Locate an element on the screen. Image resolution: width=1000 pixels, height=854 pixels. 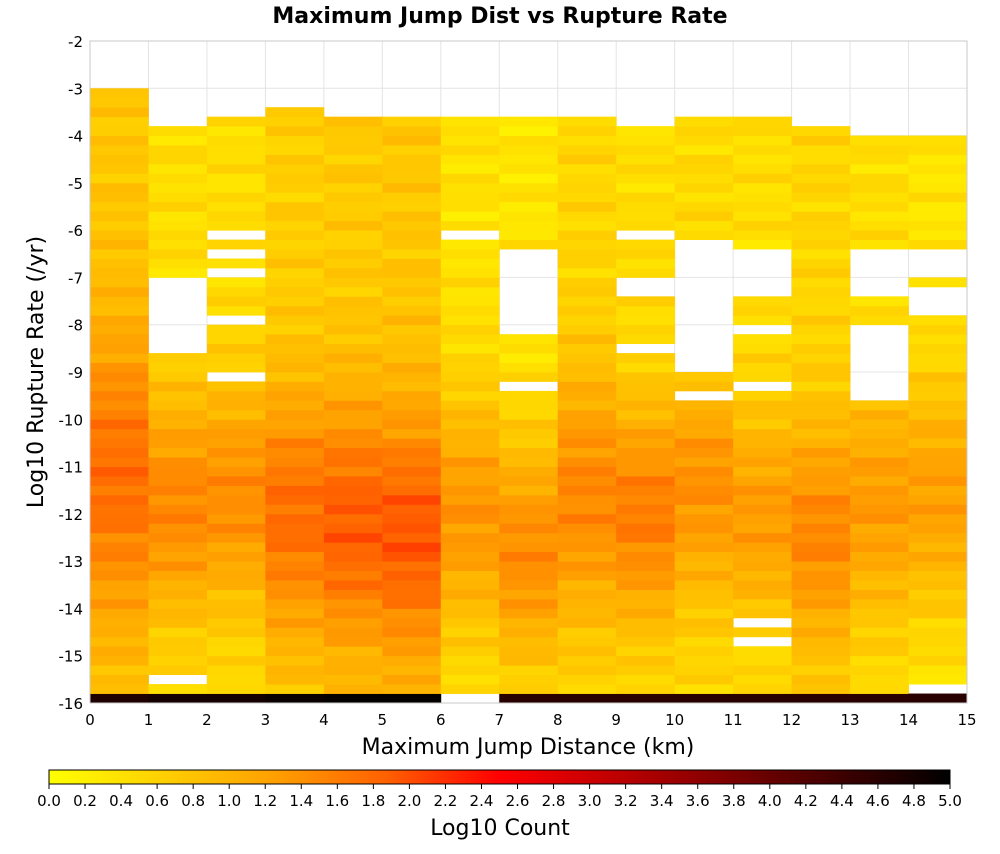
colorbar-tick-label: 3.4 is located at coordinates (662, 801).